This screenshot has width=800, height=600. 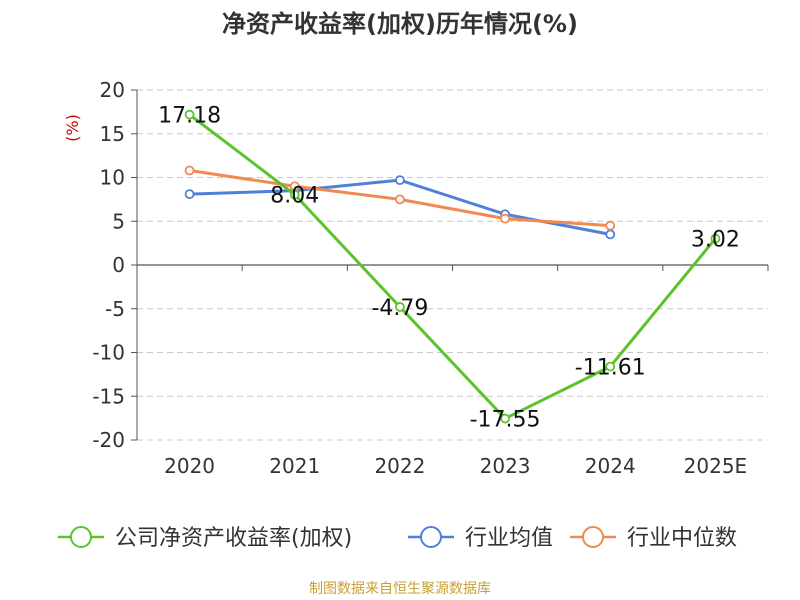 What do you see at coordinates (115, 309) in the screenshot?
I see `y-tick-label: -5` at bounding box center [115, 309].